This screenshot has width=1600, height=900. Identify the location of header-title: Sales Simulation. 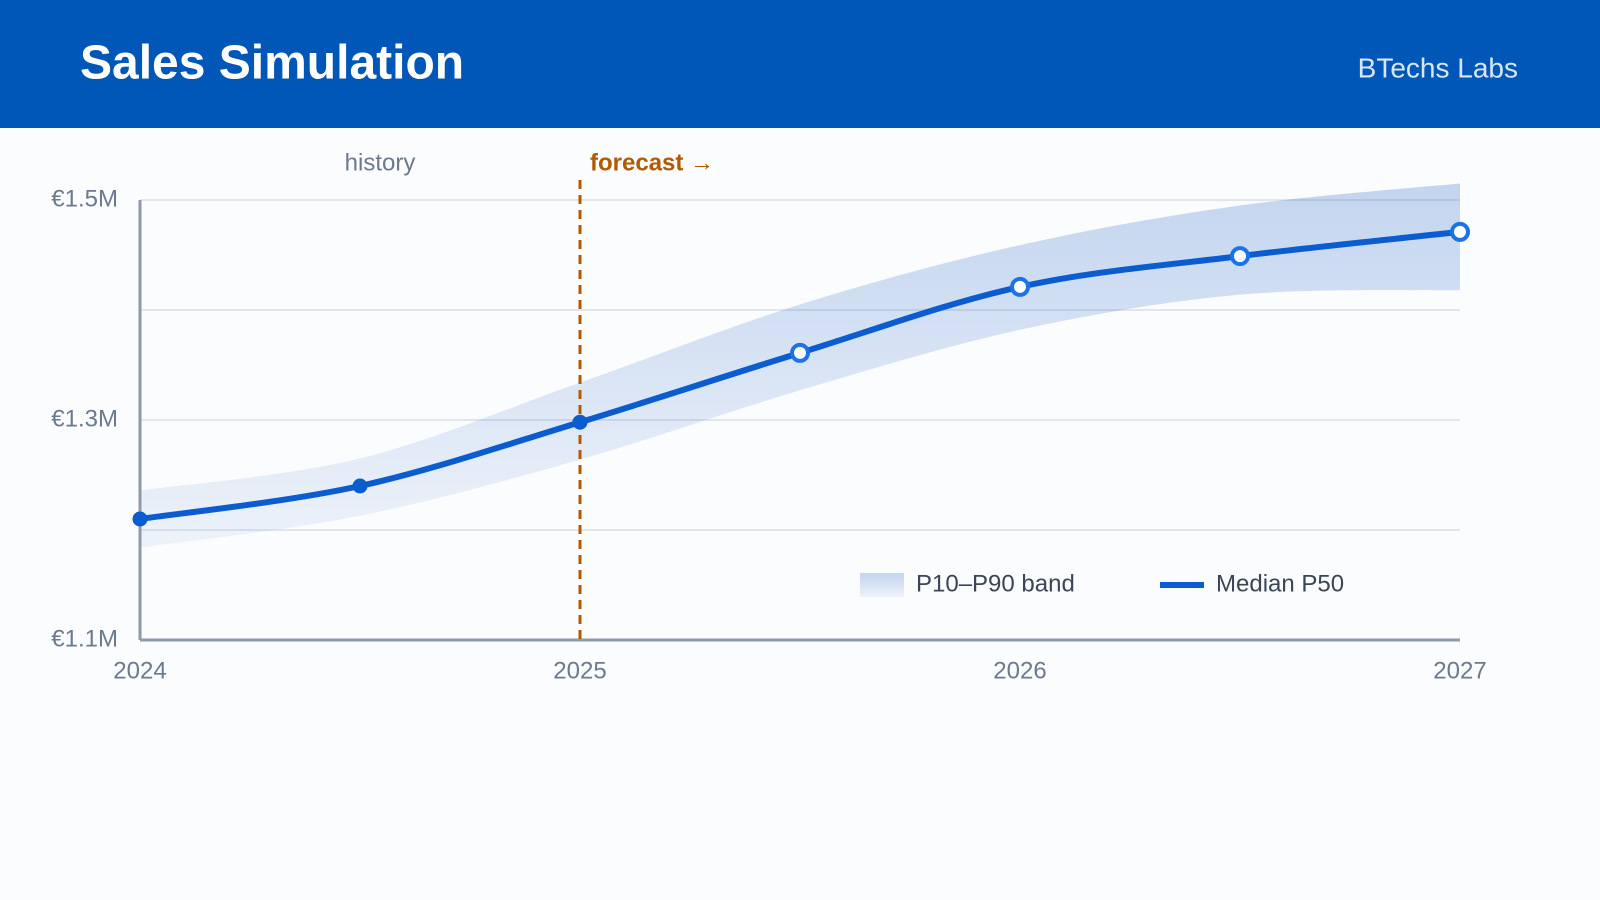
(272, 63).